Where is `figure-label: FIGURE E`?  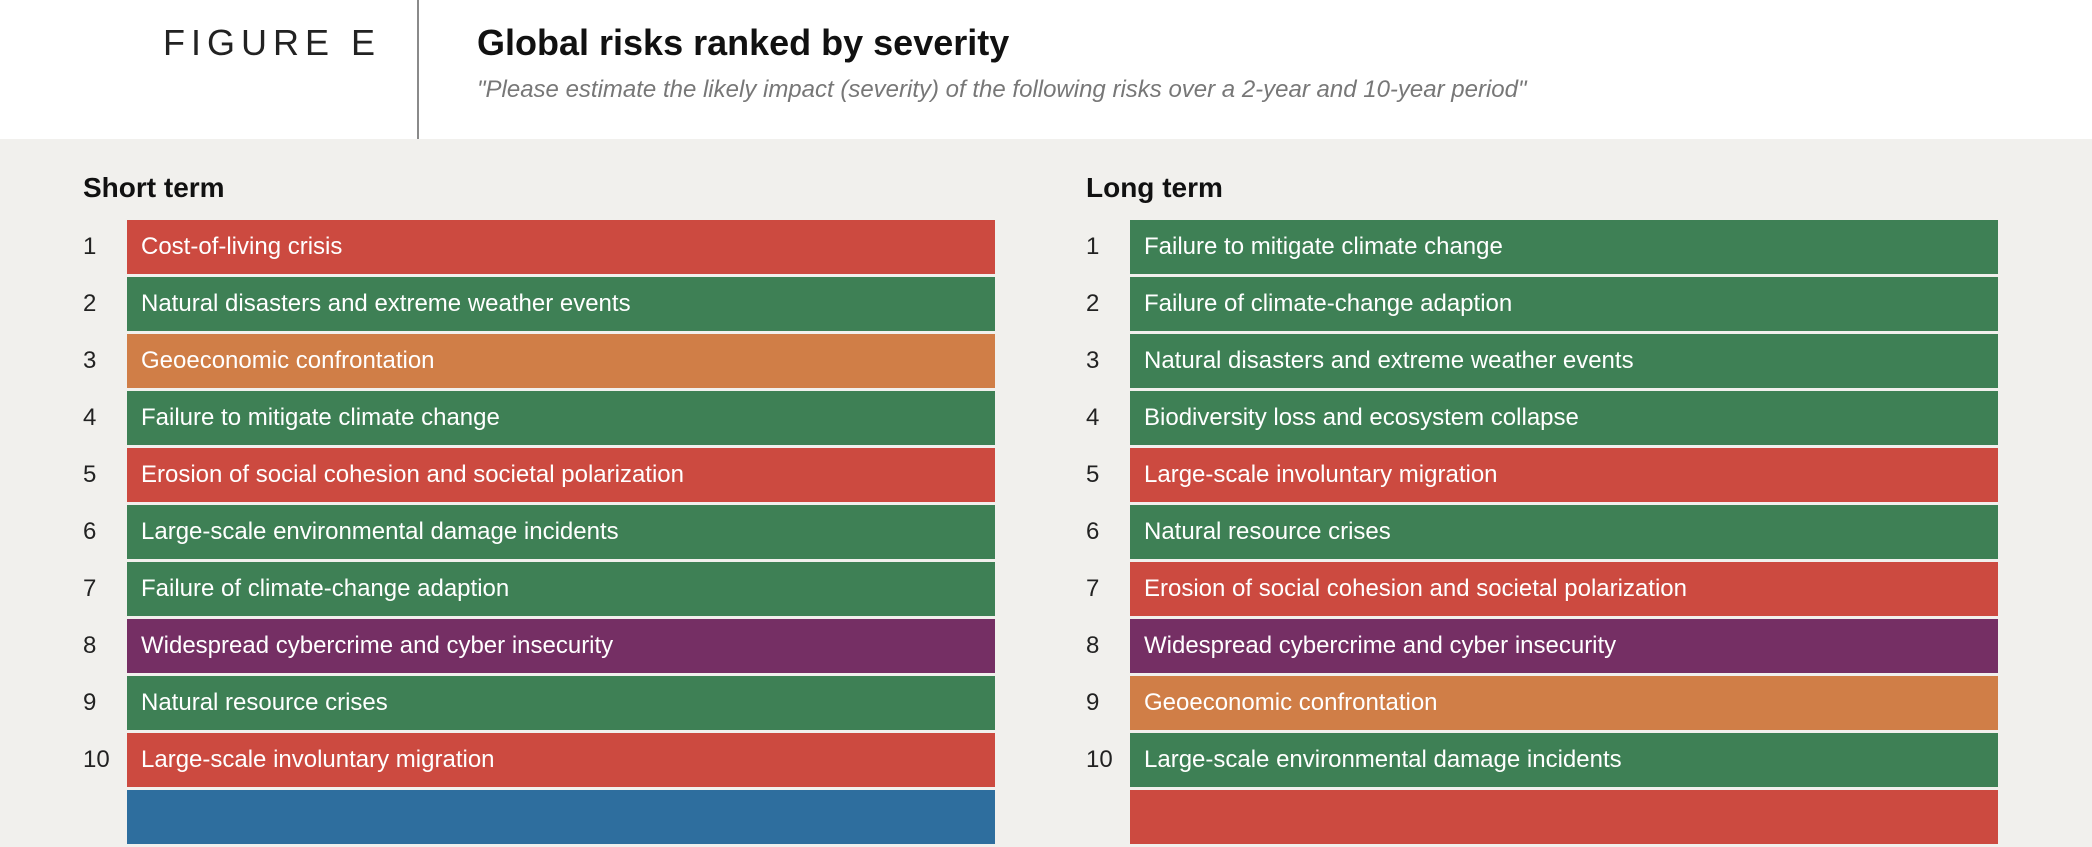
figure-label: FIGURE E is located at coordinates (272, 42).